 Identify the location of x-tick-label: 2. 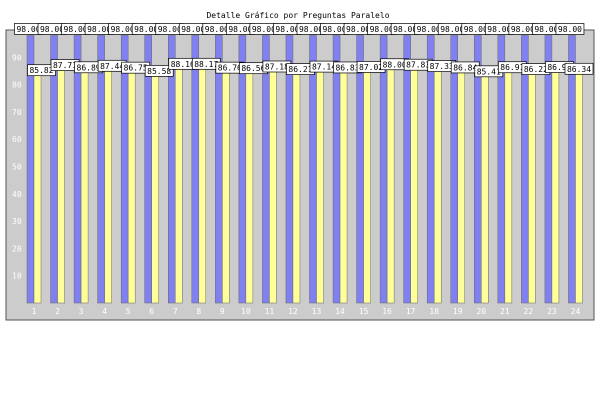
(57, 311).